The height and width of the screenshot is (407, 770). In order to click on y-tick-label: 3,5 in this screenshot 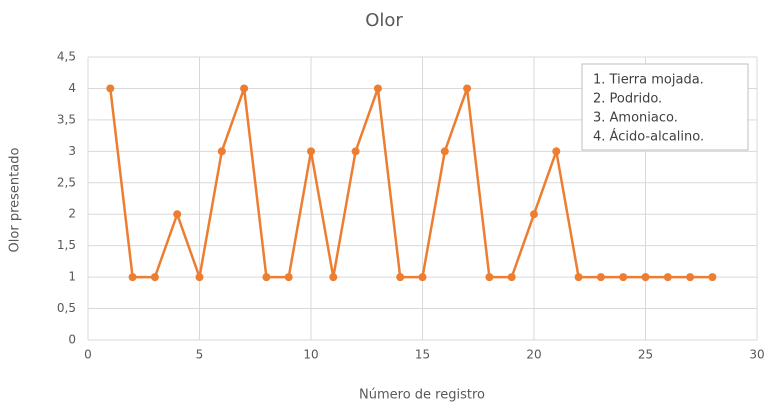, I will do `click(66, 119)`.